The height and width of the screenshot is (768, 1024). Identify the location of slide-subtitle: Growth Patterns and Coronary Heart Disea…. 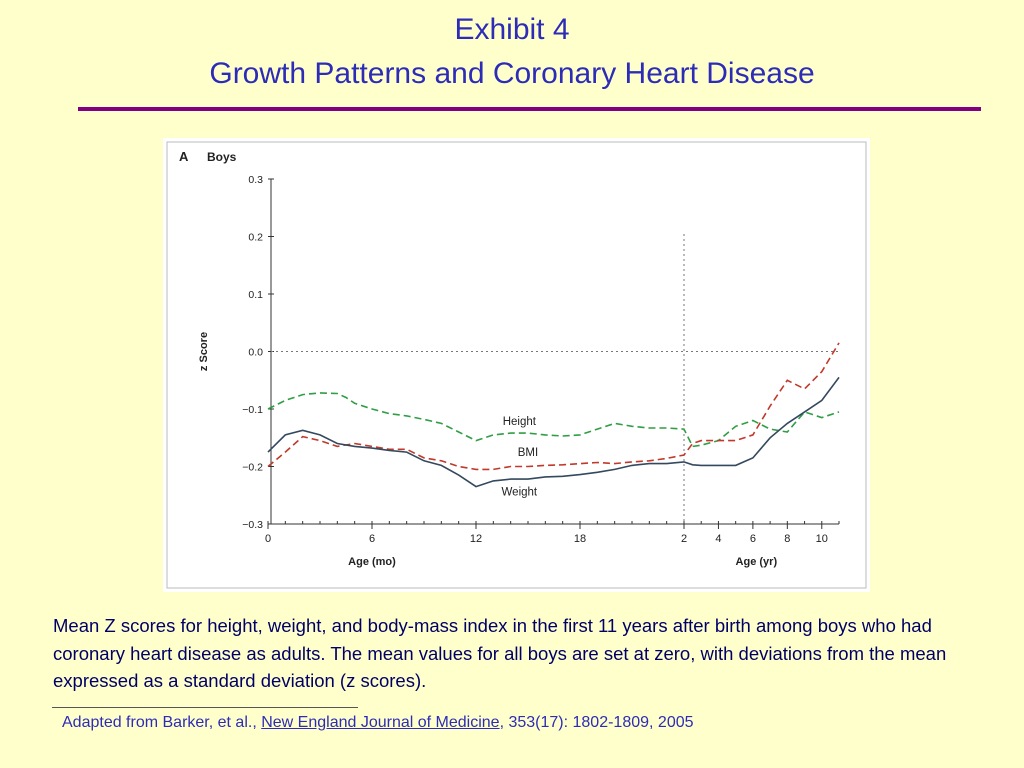
(512, 73).